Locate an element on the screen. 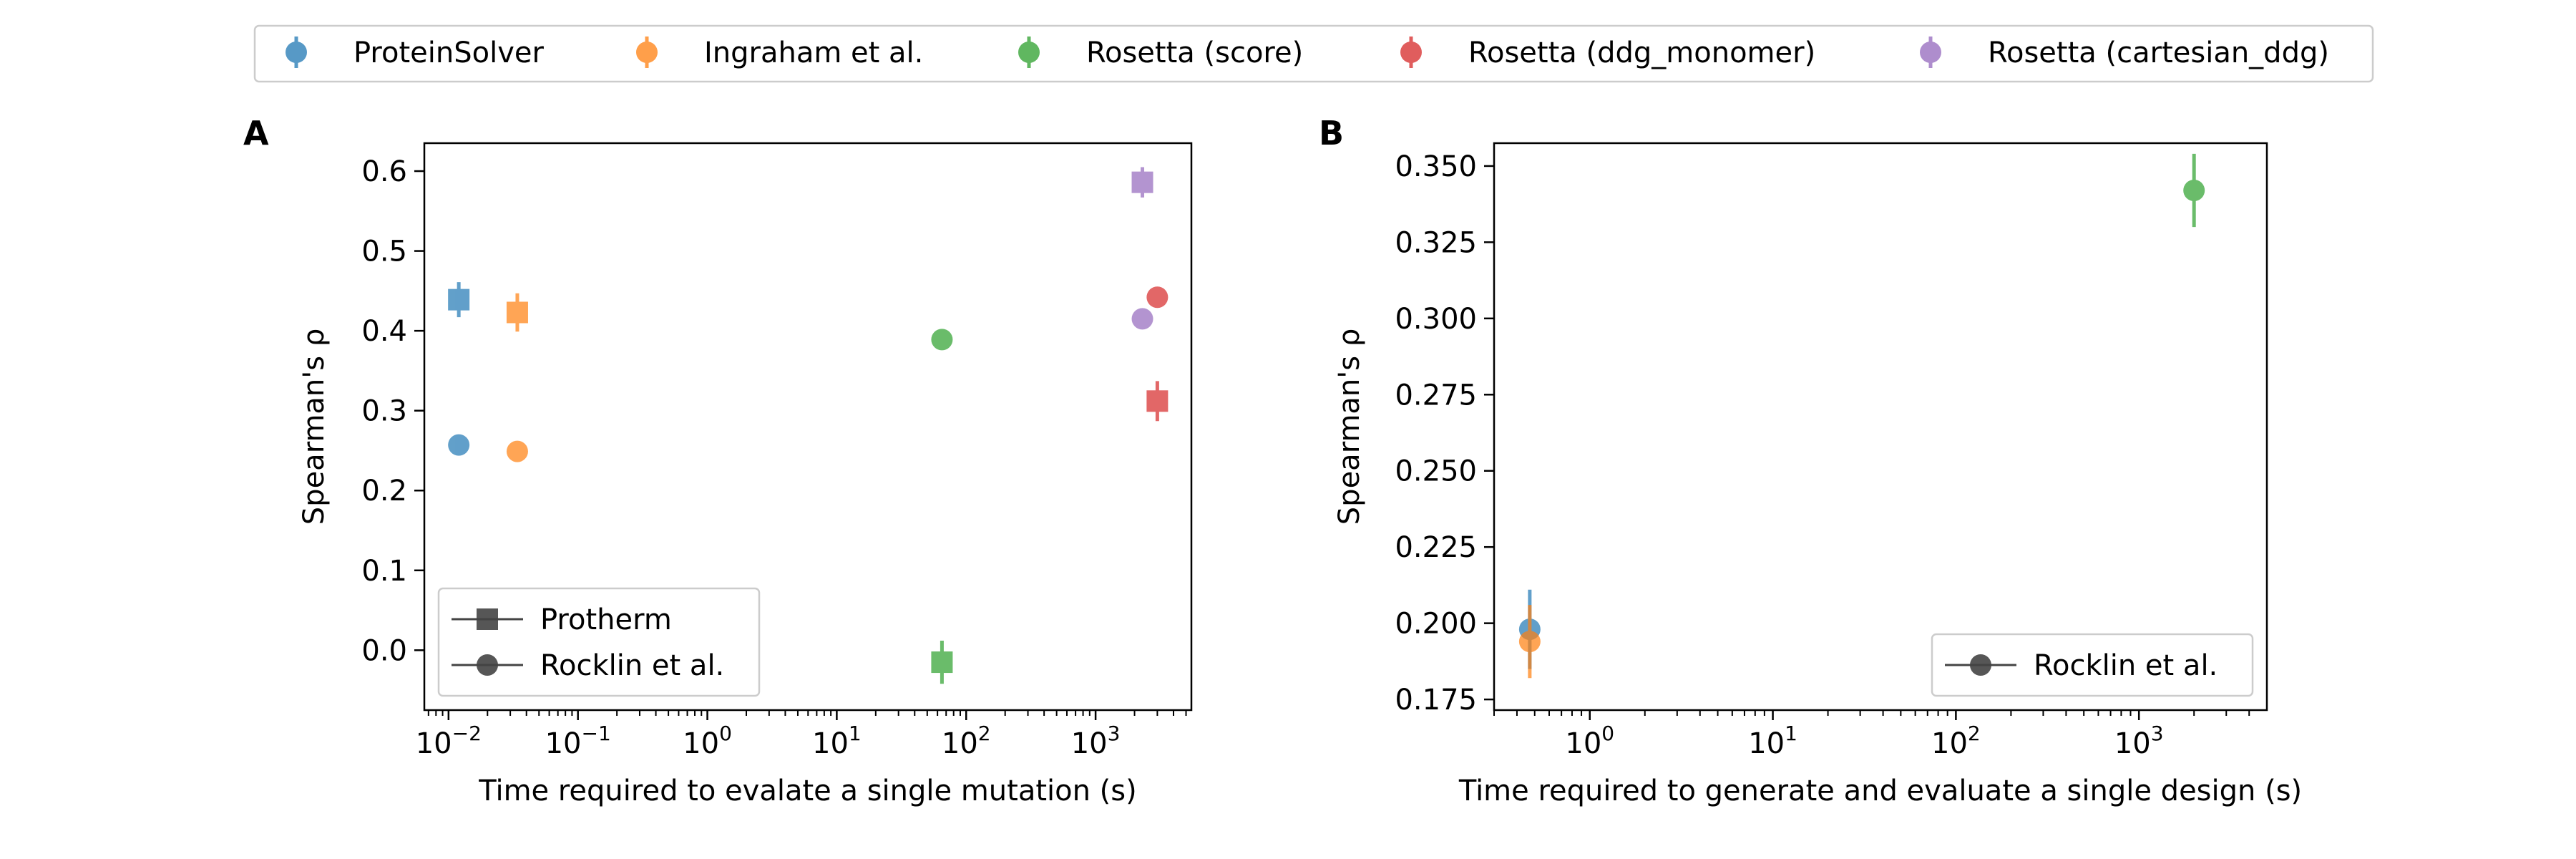 This screenshot has height=859, width=2576. y-tick-label: 0.225 is located at coordinates (1436, 547).